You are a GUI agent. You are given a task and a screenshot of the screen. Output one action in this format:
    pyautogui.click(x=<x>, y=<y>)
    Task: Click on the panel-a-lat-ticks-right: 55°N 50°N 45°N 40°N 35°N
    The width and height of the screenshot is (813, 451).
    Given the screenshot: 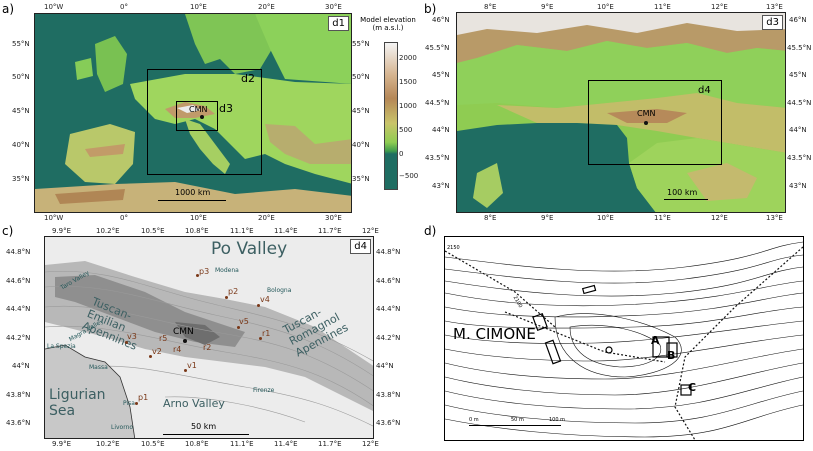 What is the action you would take?
    pyautogui.click(x=367, y=114)
    